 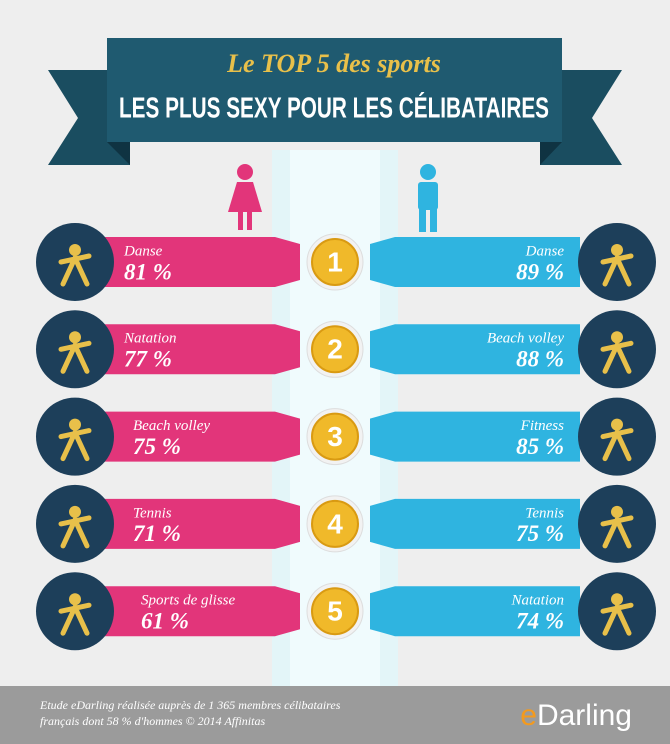 What do you see at coordinates (540, 446) in the screenshot?
I see `men-value: 85 %` at bounding box center [540, 446].